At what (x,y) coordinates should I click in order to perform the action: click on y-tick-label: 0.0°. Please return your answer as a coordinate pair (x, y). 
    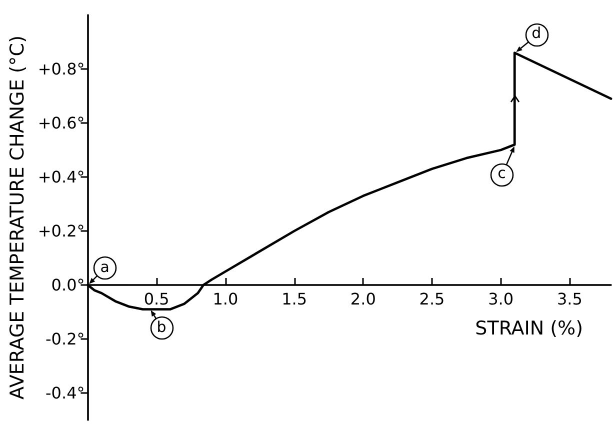
    Looking at the image, I should click on (68, 285).